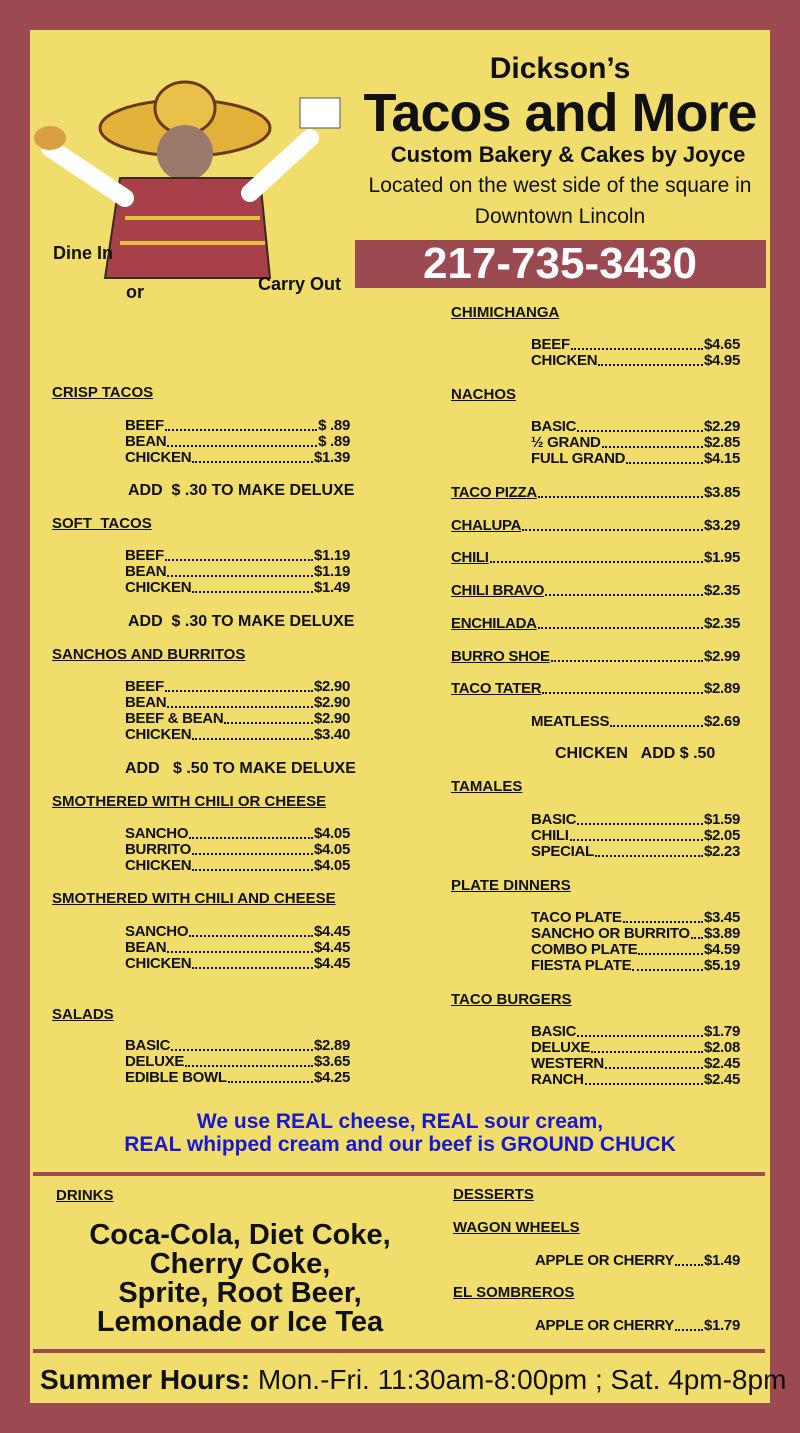  I want to click on item-name: APPLE OR CHERRY, so click(605, 1325).